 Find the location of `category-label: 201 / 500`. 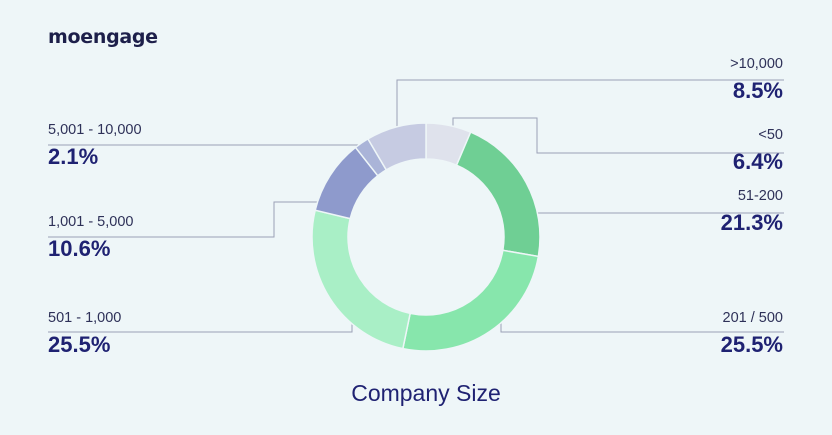

category-label: 201 / 500 is located at coordinates (752, 318).